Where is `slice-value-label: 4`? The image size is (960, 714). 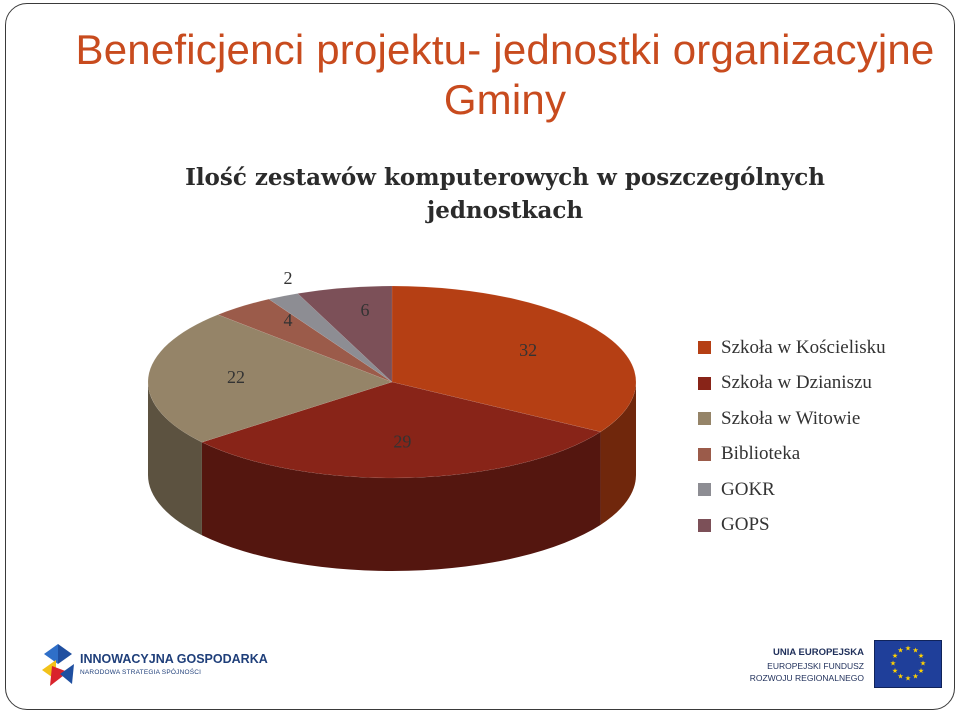
slice-value-label: 4 is located at coordinates (288, 320).